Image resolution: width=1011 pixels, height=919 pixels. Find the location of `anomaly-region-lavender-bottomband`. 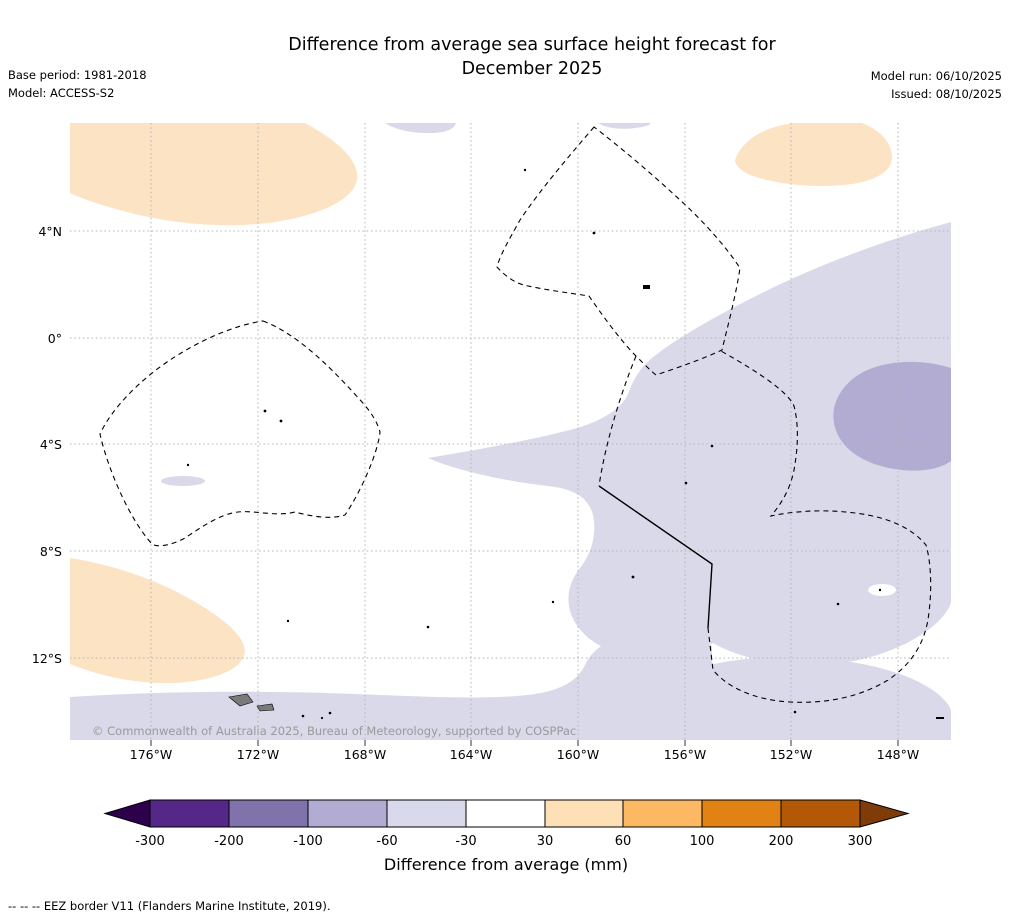

anomaly-region-lavender-bottomband is located at coordinates (391, 687).